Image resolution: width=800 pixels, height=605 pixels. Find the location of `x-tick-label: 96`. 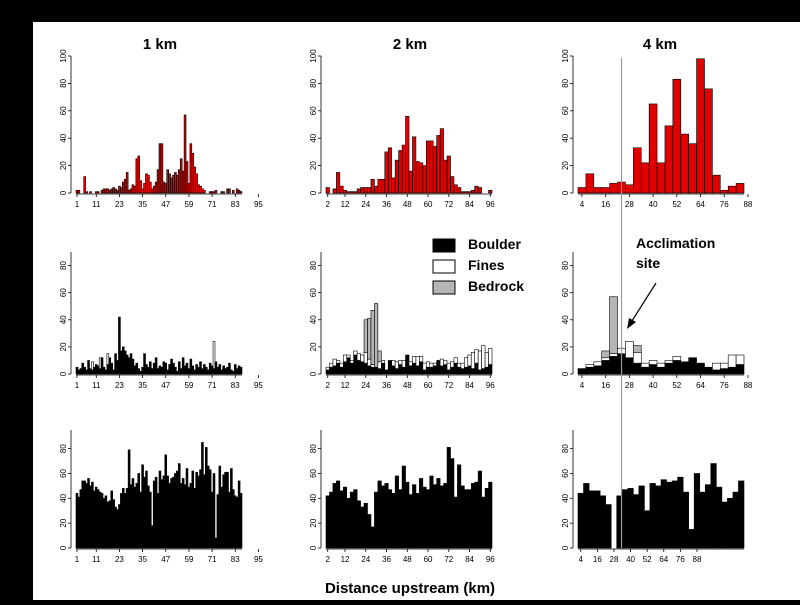

x-tick-label: 96 is located at coordinates (490, 559).